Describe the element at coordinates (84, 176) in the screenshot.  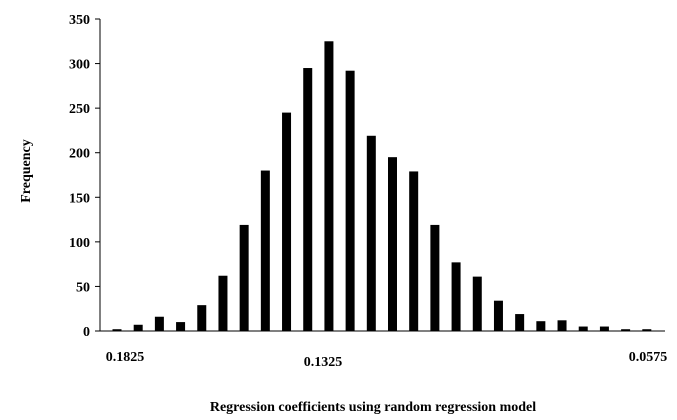
I see `y-axis-ticks: 0 50 100 150 200 250 300 350` at that location.